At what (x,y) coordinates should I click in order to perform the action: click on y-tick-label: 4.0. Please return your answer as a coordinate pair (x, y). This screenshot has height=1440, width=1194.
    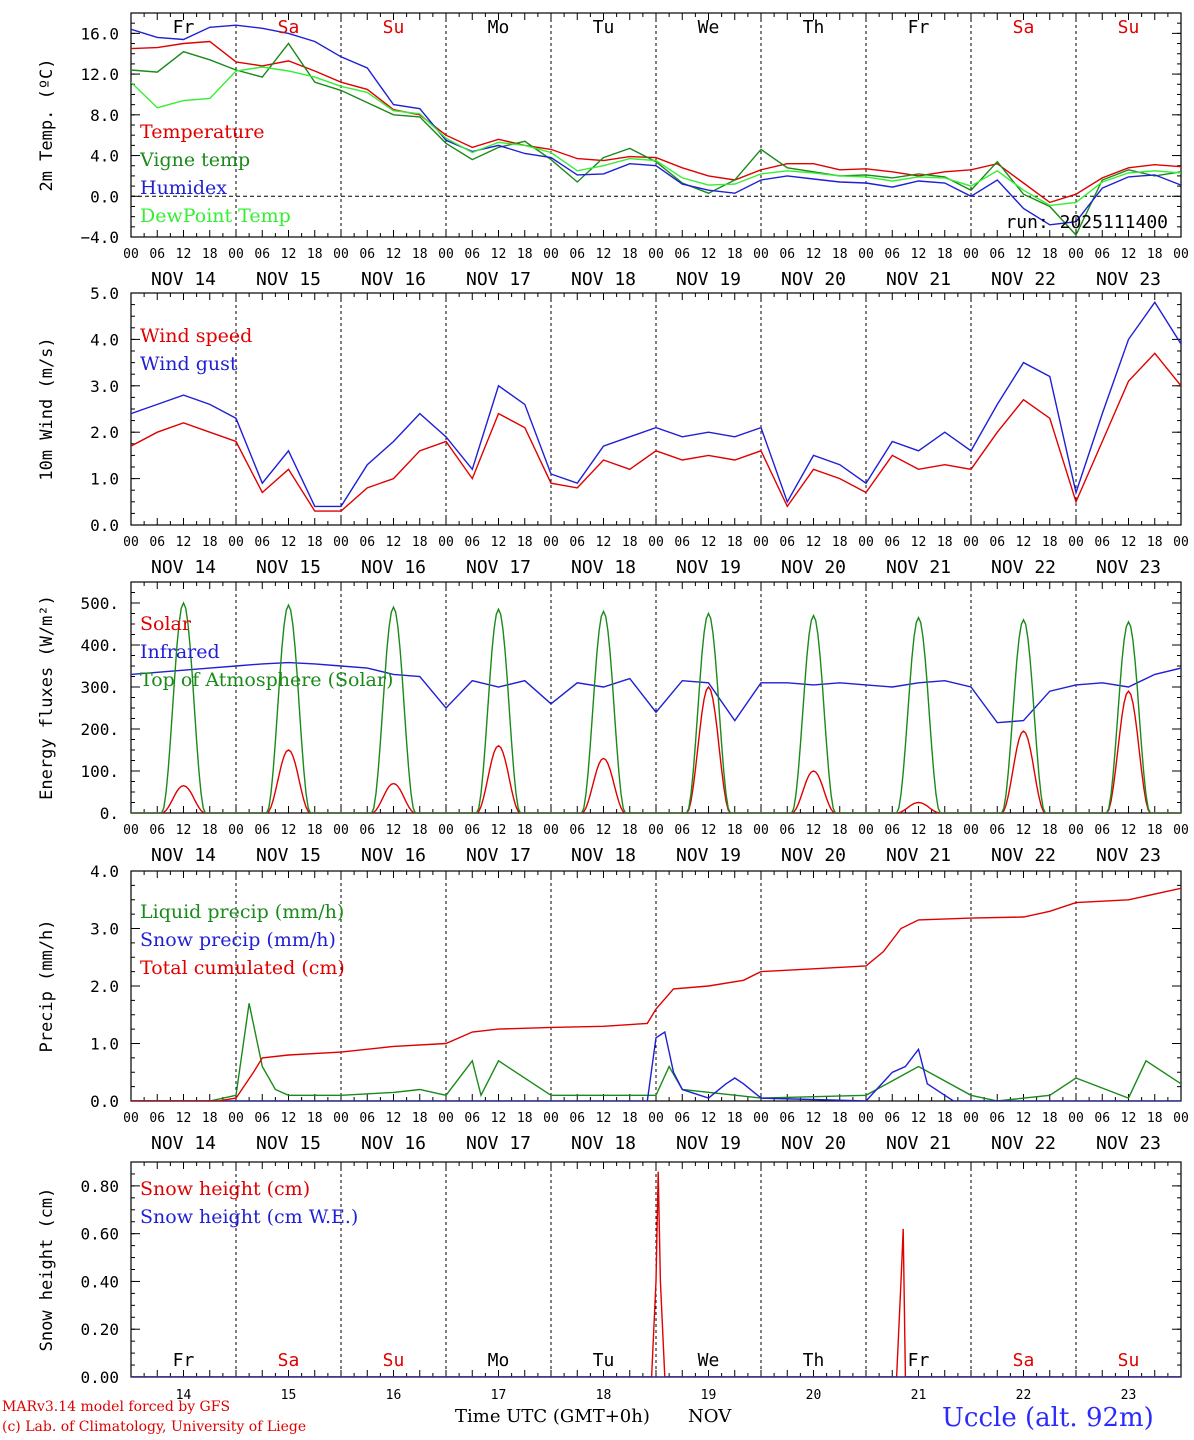
    Looking at the image, I should click on (104, 339).